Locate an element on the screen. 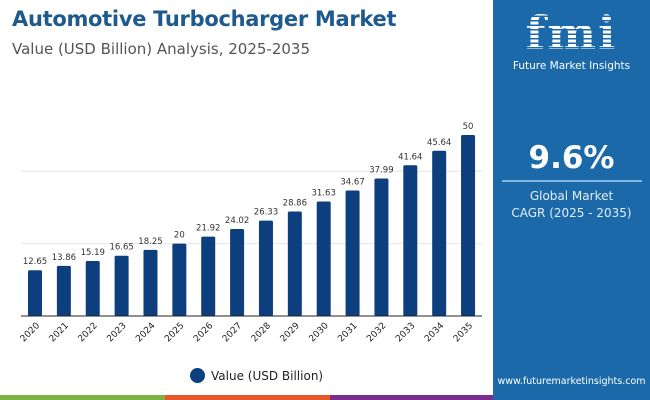  cagr-label-line1: Global Market is located at coordinates (571, 196).